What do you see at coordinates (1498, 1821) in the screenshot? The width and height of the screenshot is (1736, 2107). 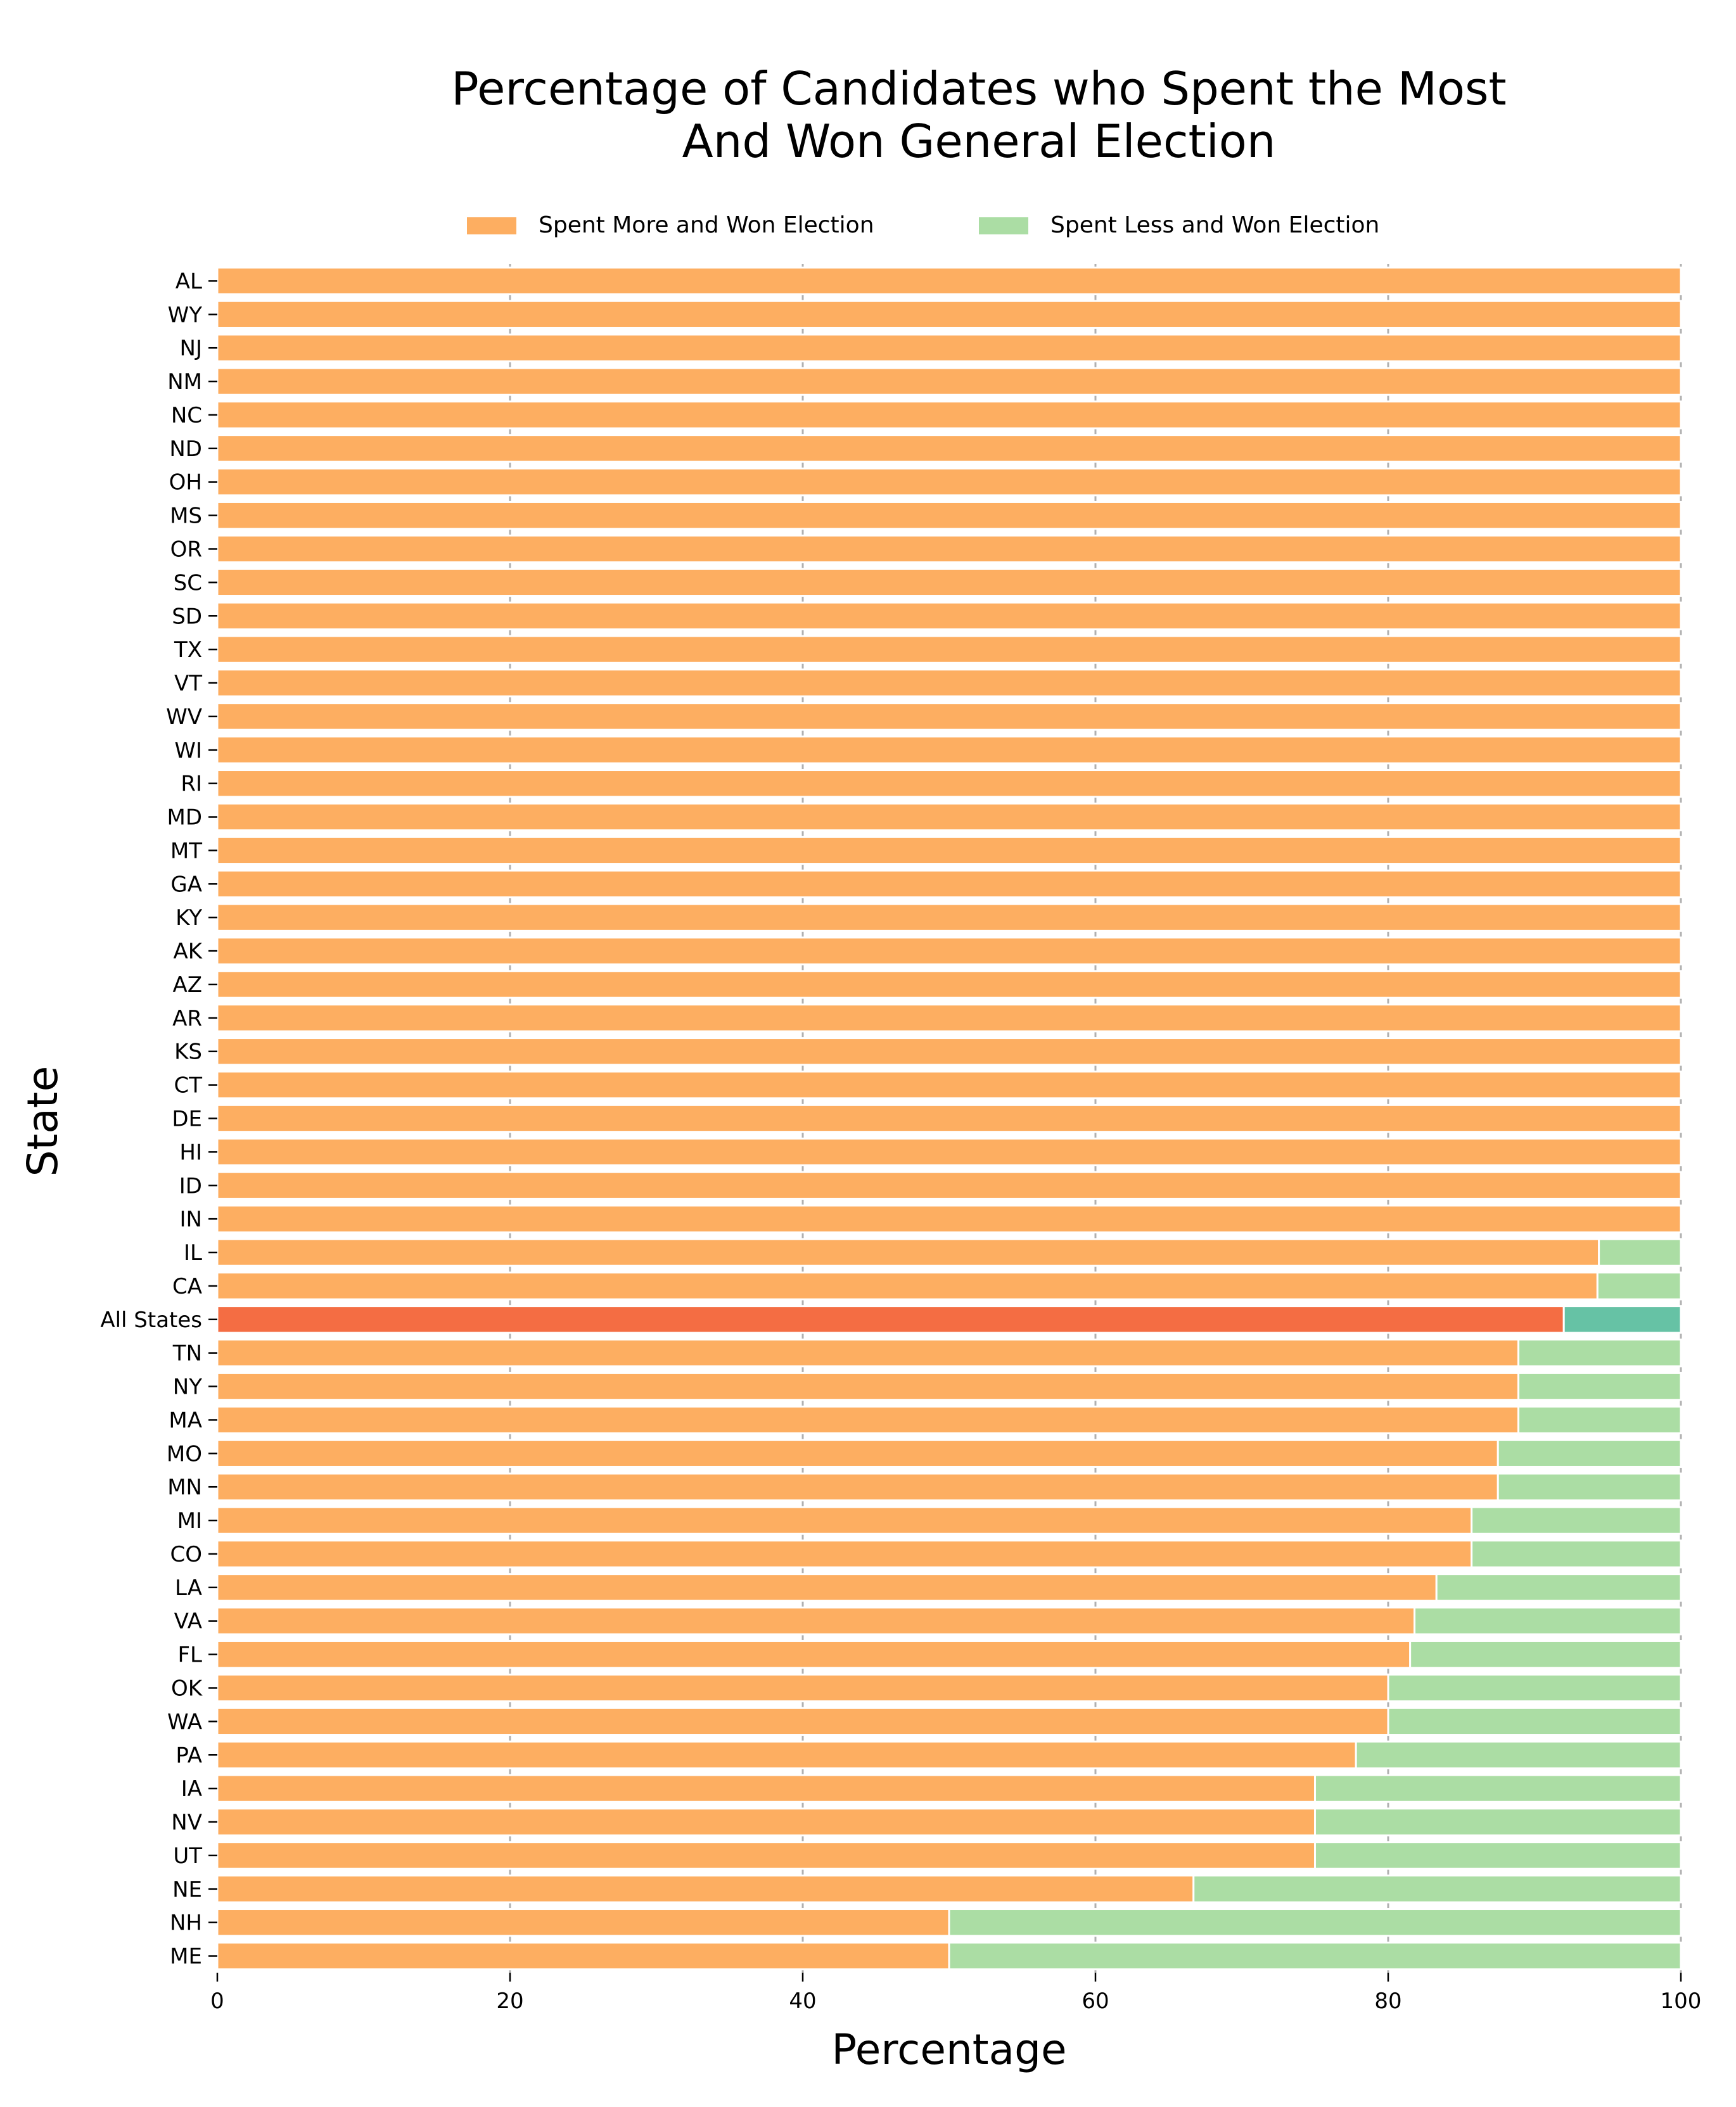 I see `bar-spent-less-nv` at bounding box center [1498, 1821].